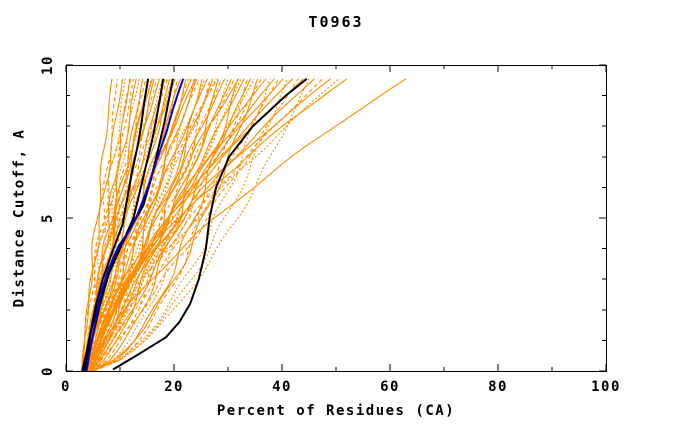 The width and height of the screenshot is (680, 440). I want to click on x-tick-label-100: 100, so click(606, 387).